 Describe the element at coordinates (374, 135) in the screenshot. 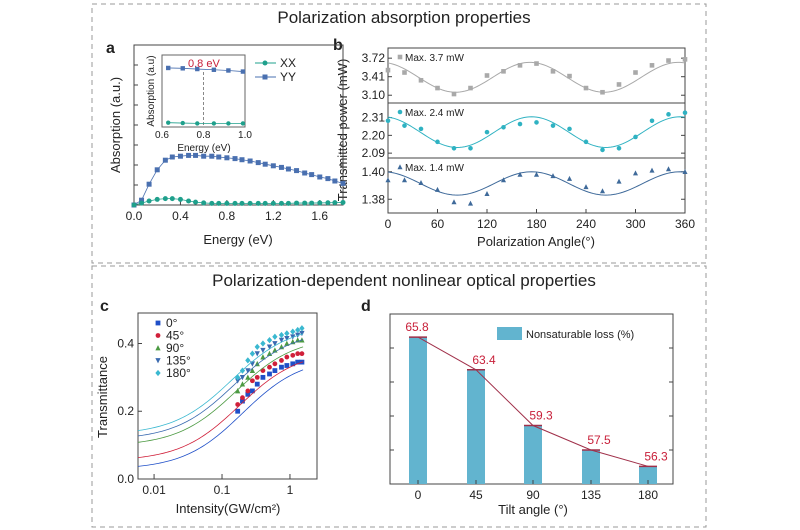

I see `b-ytick-label: 2.20` at that location.